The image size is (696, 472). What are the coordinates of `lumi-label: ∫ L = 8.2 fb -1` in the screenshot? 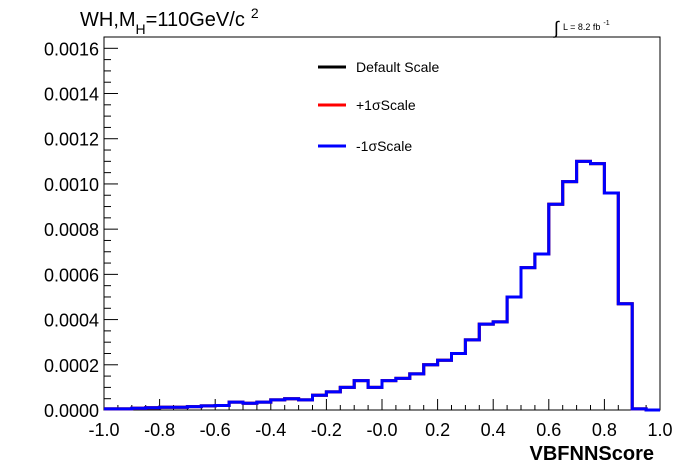 It's located at (581, 28).